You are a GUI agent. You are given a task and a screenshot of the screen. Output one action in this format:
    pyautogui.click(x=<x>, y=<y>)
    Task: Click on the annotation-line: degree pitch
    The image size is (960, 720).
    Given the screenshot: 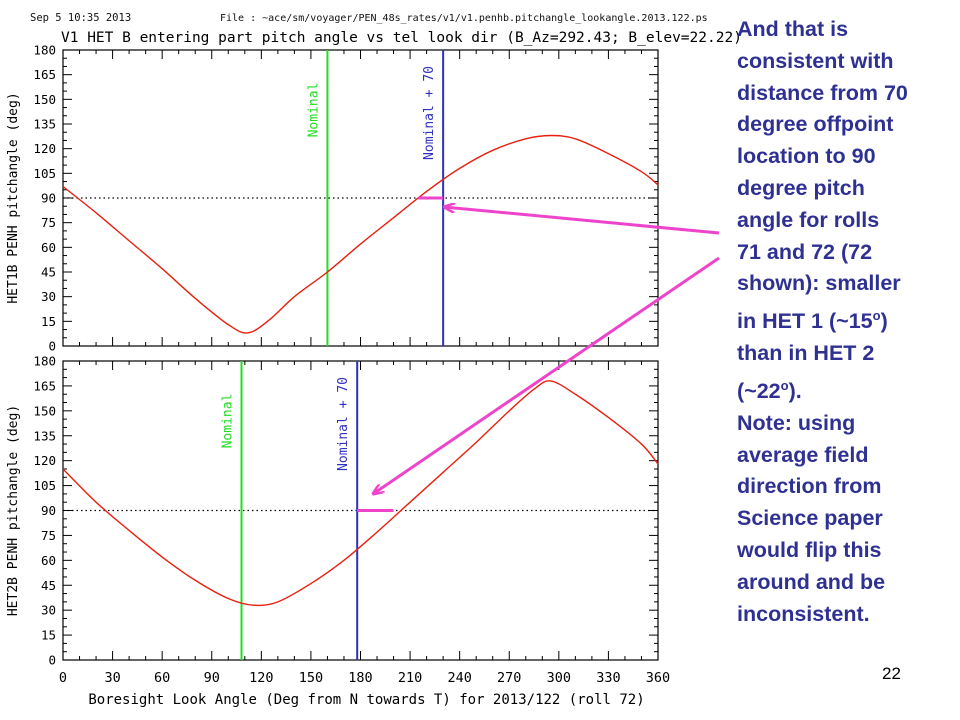 What is the action you would take?
    pyautogui.click(x=801, y=187)
    